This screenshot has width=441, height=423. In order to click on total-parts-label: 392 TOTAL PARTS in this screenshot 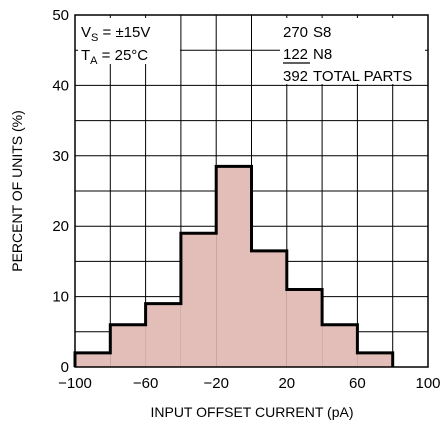, I will do `click(347, 76)`.